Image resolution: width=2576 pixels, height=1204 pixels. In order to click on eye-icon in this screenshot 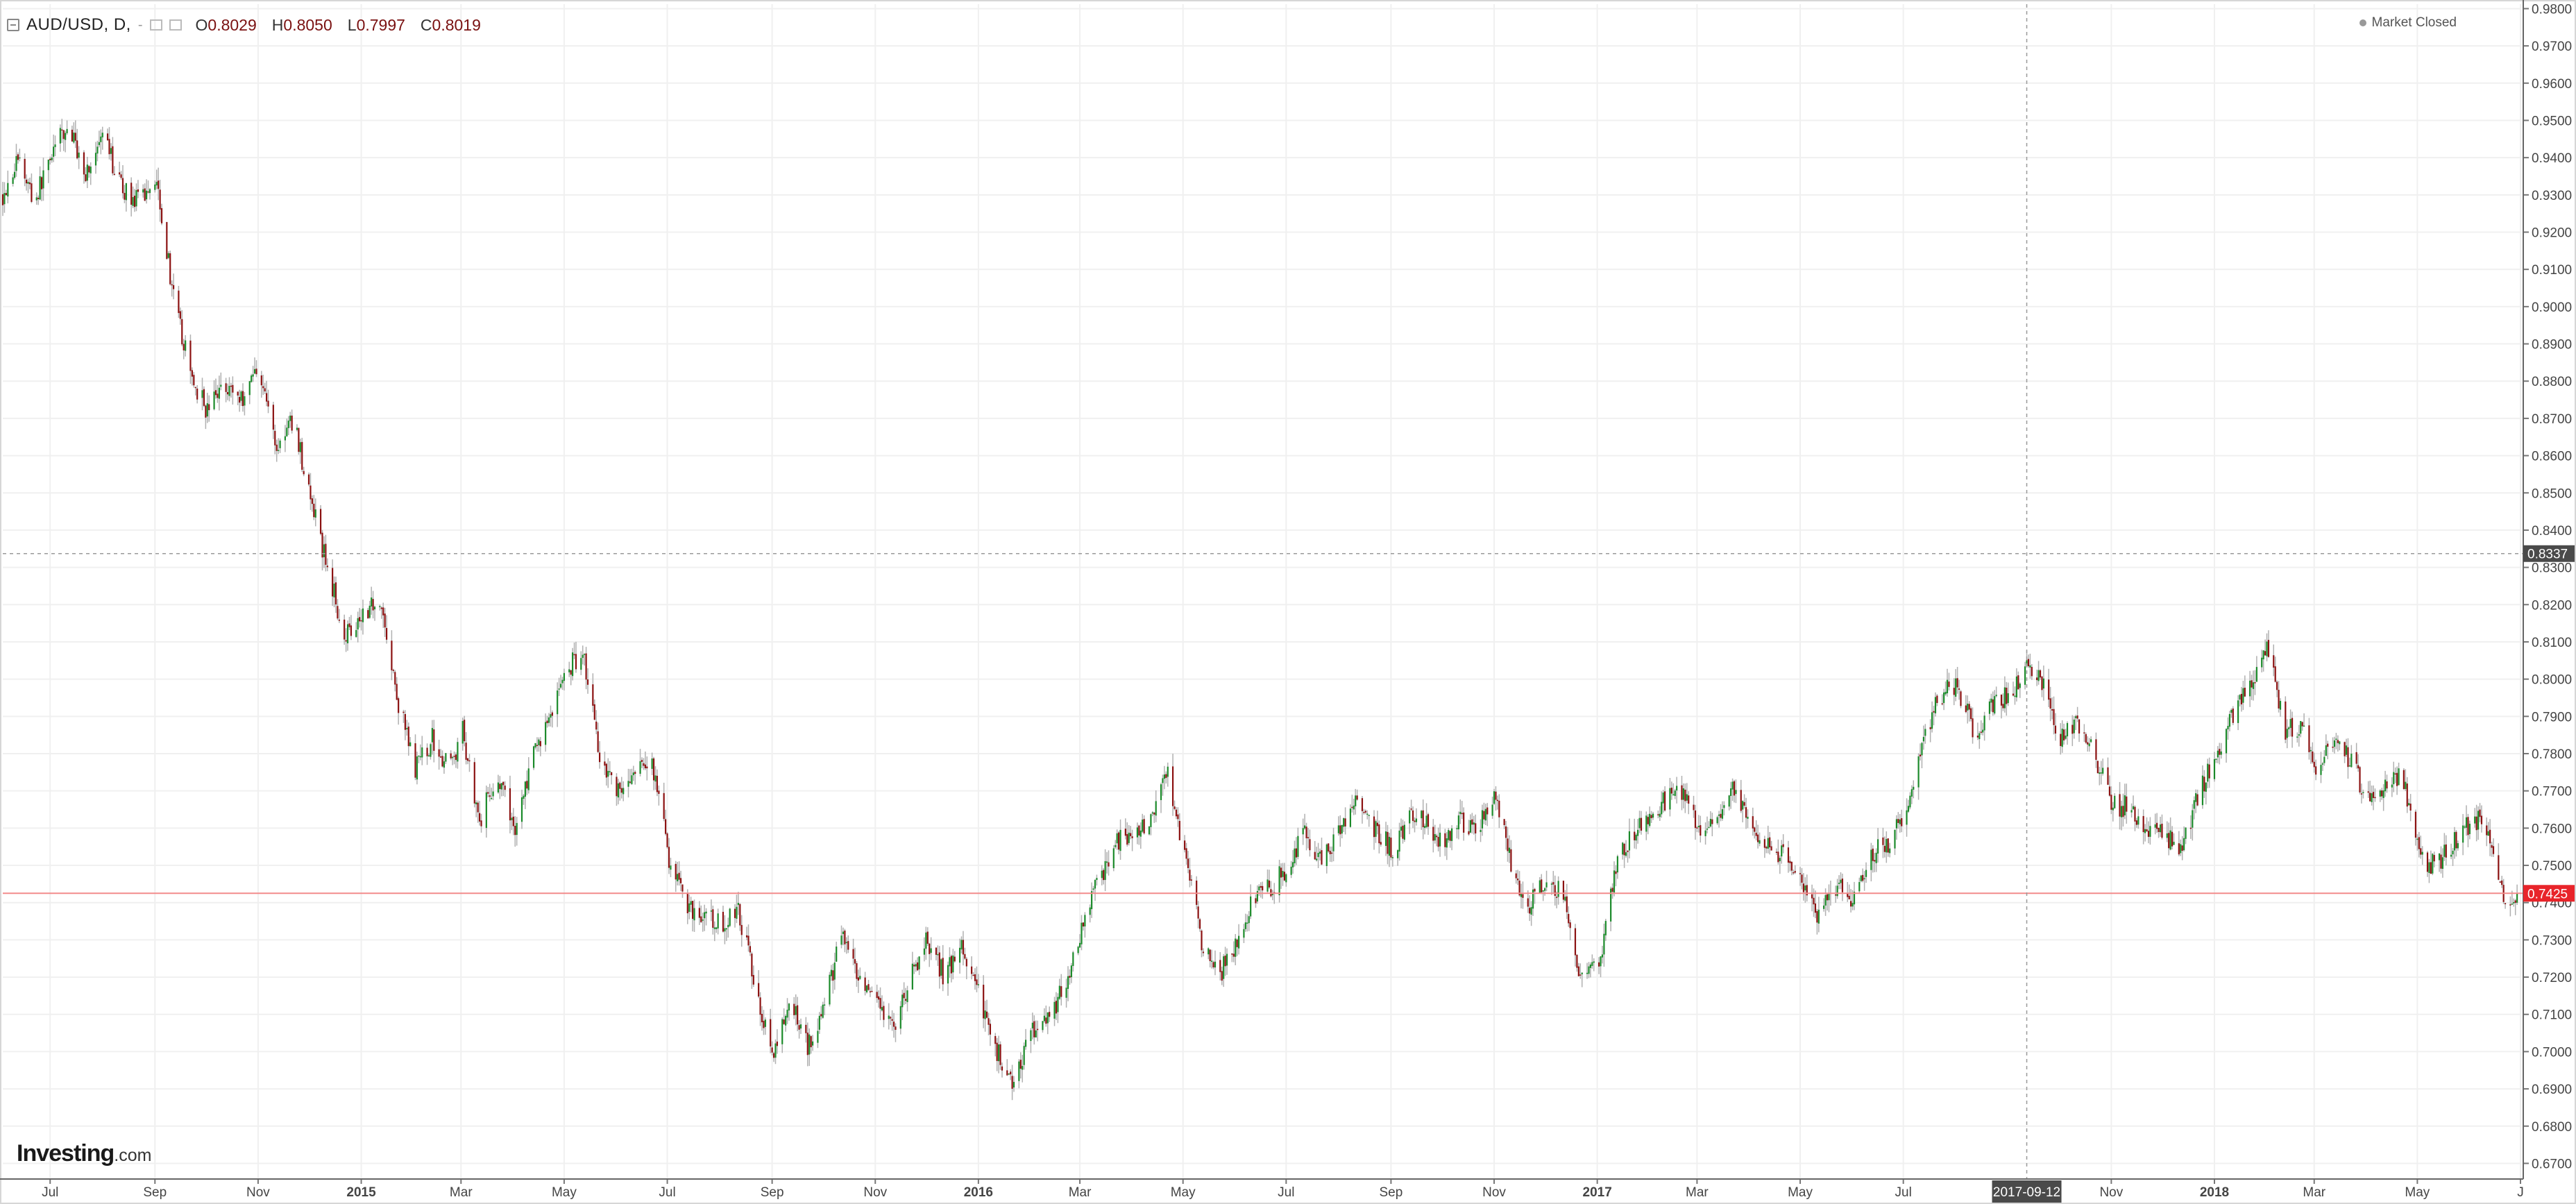, I will do `click(156, 25)`.